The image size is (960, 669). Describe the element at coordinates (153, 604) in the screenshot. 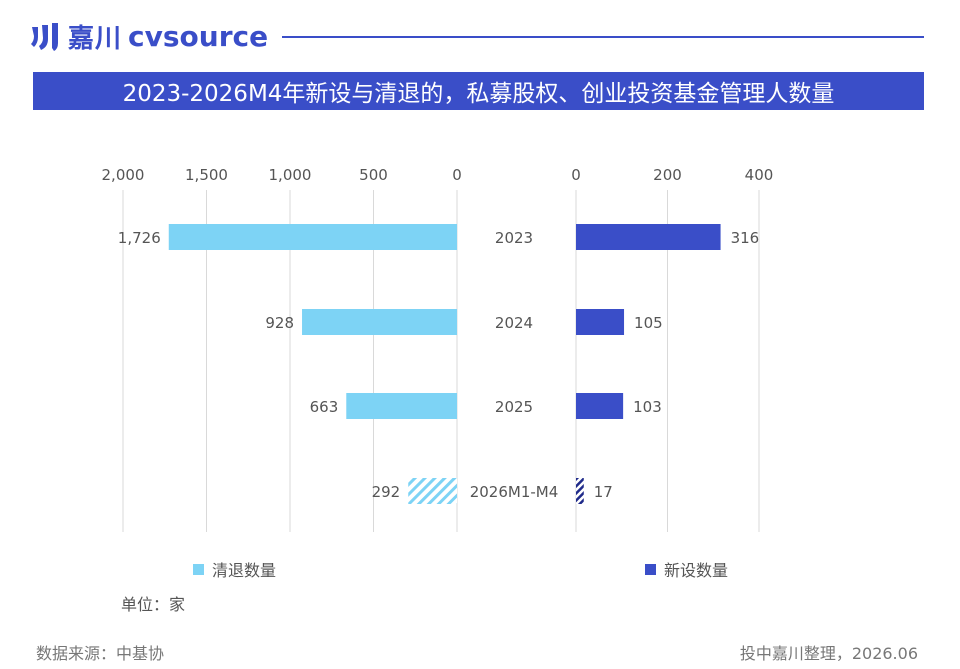

I see `unit-label: 单位：家` at that location.